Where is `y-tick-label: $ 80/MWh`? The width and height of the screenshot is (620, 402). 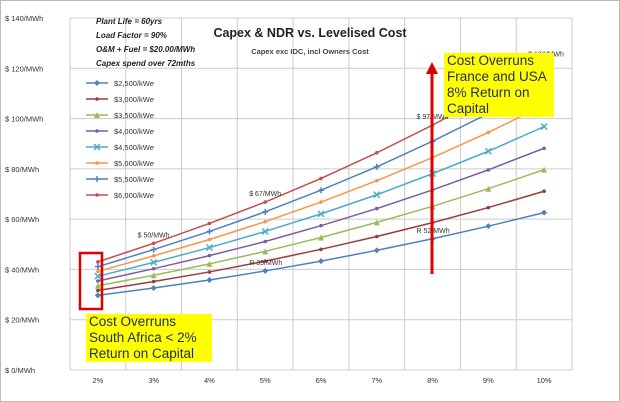 y-tick-label: $ 80/MWh is located at coordinates (22, 169).